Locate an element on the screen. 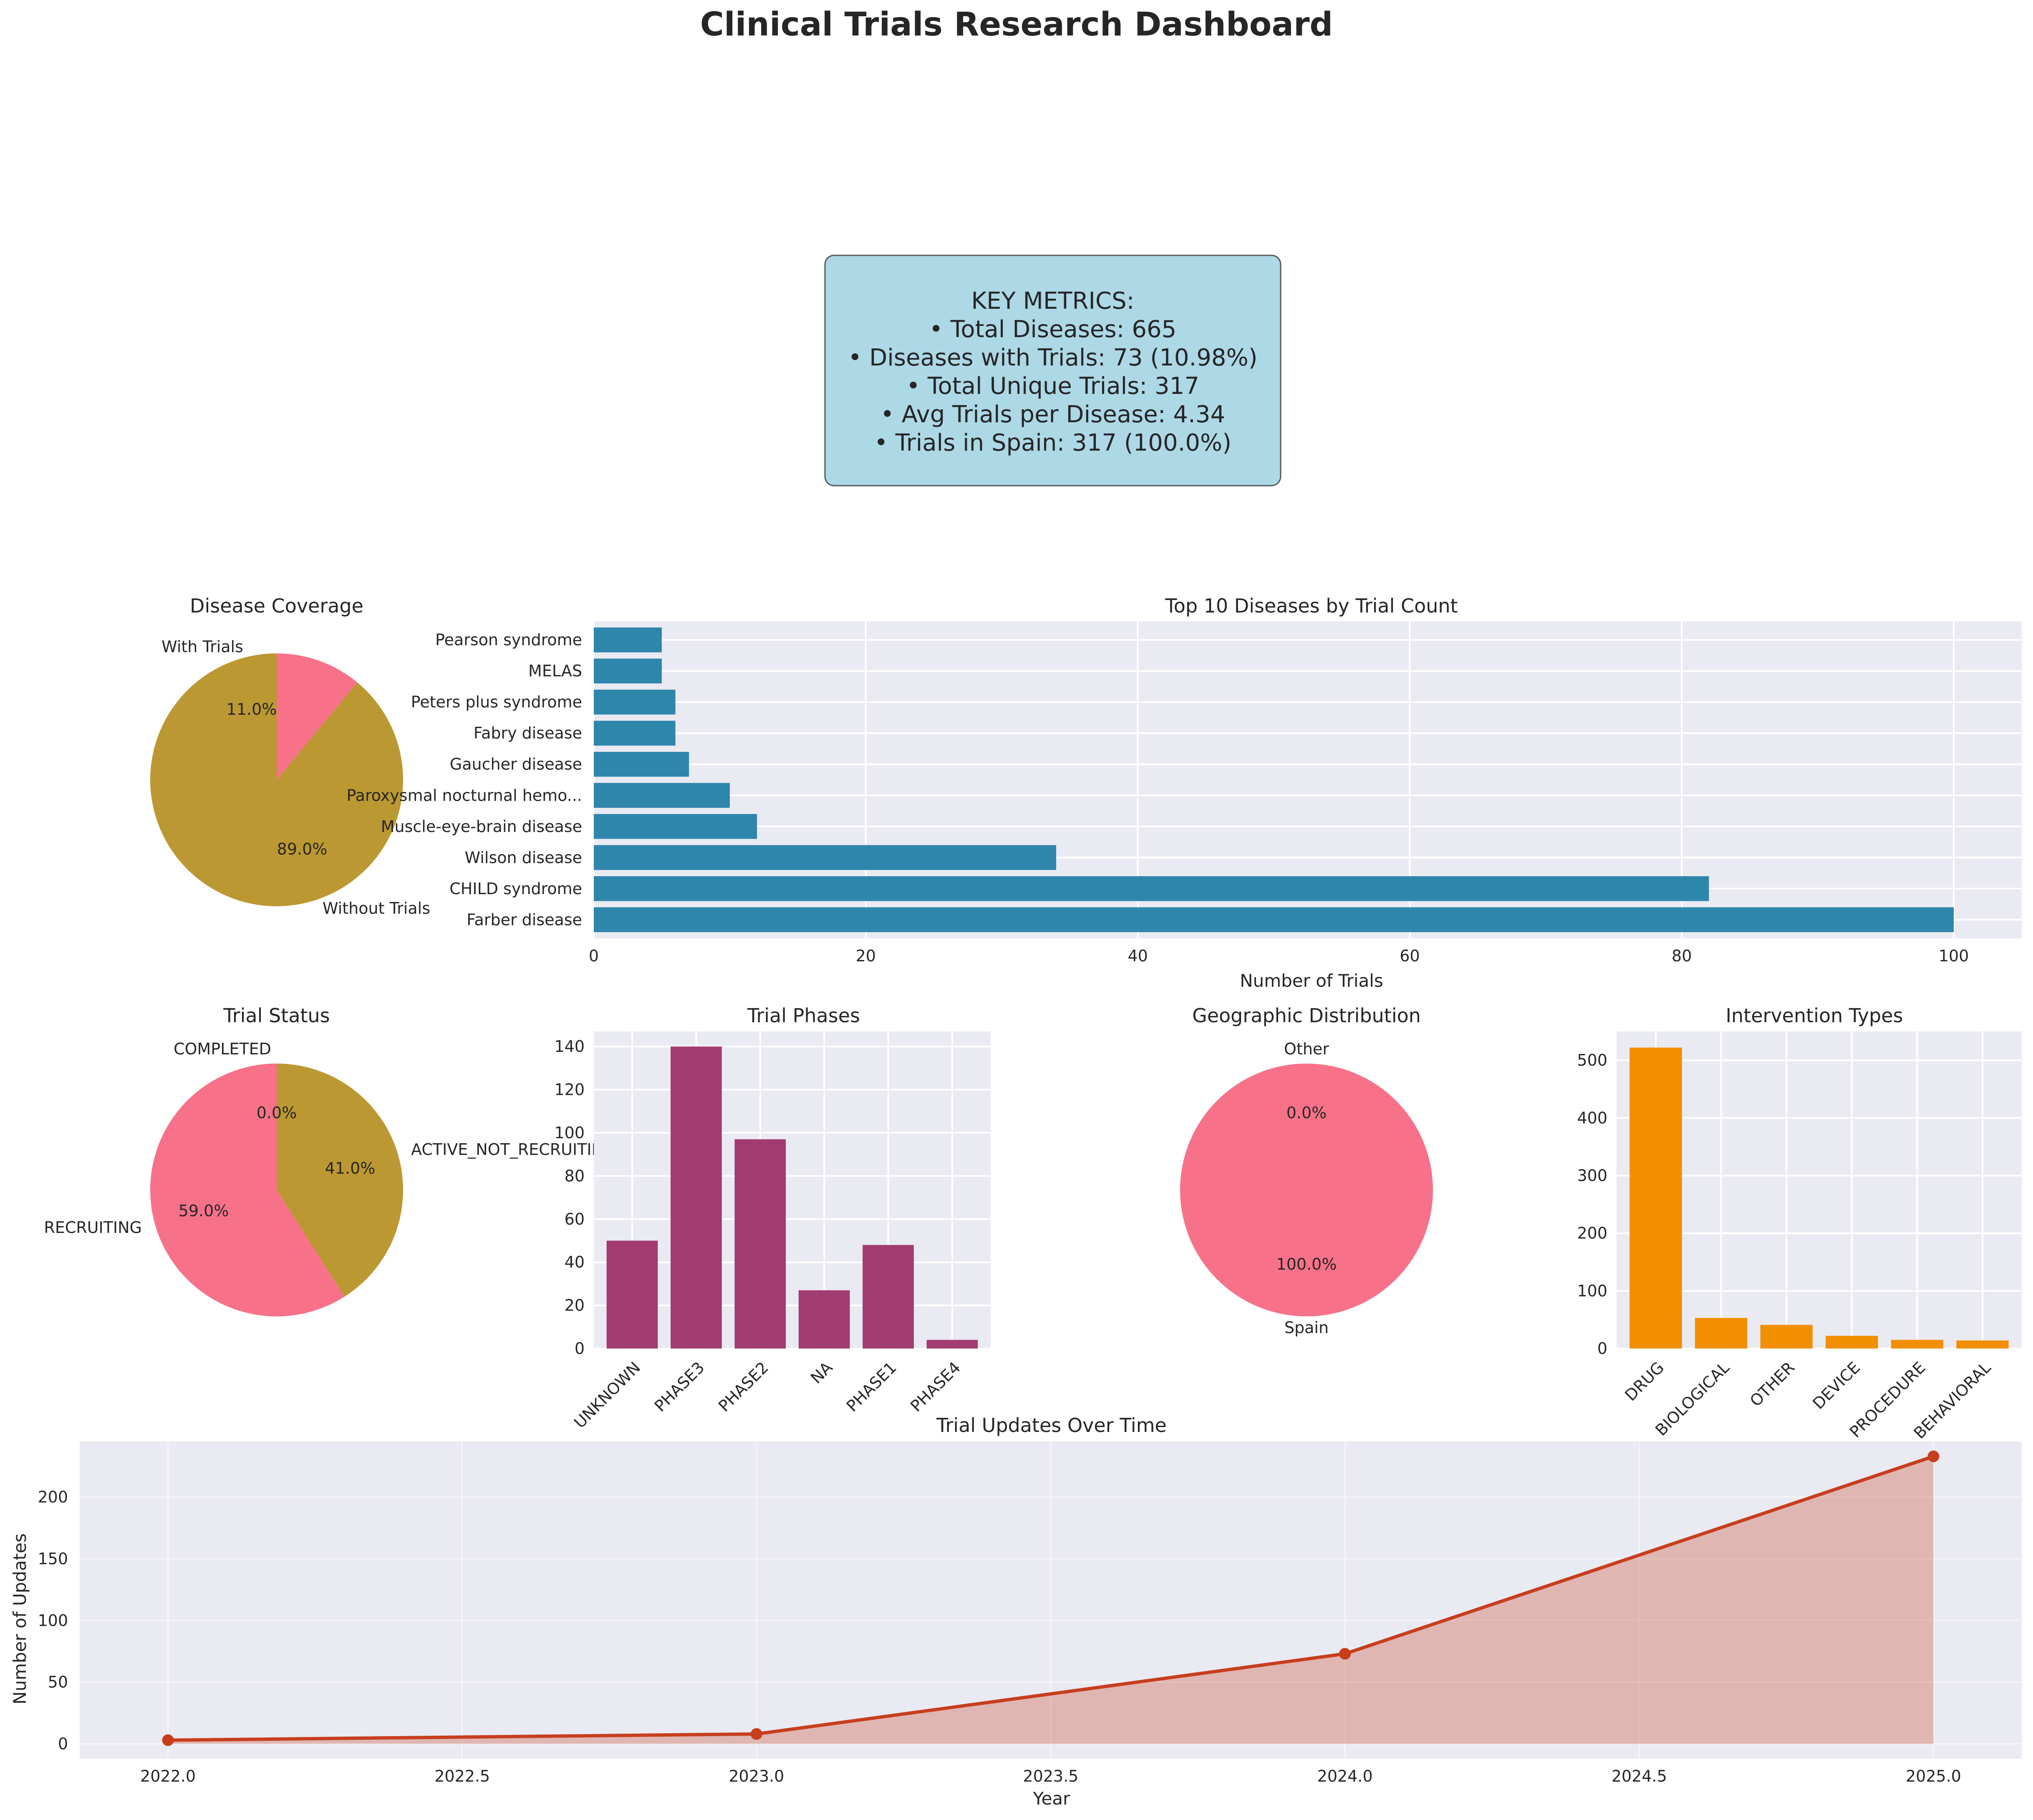 Image resolution: width=2033 pixels, height=1820 pixels. y-tick-label: CHILD syndrome is located at coordinates (515, 889).